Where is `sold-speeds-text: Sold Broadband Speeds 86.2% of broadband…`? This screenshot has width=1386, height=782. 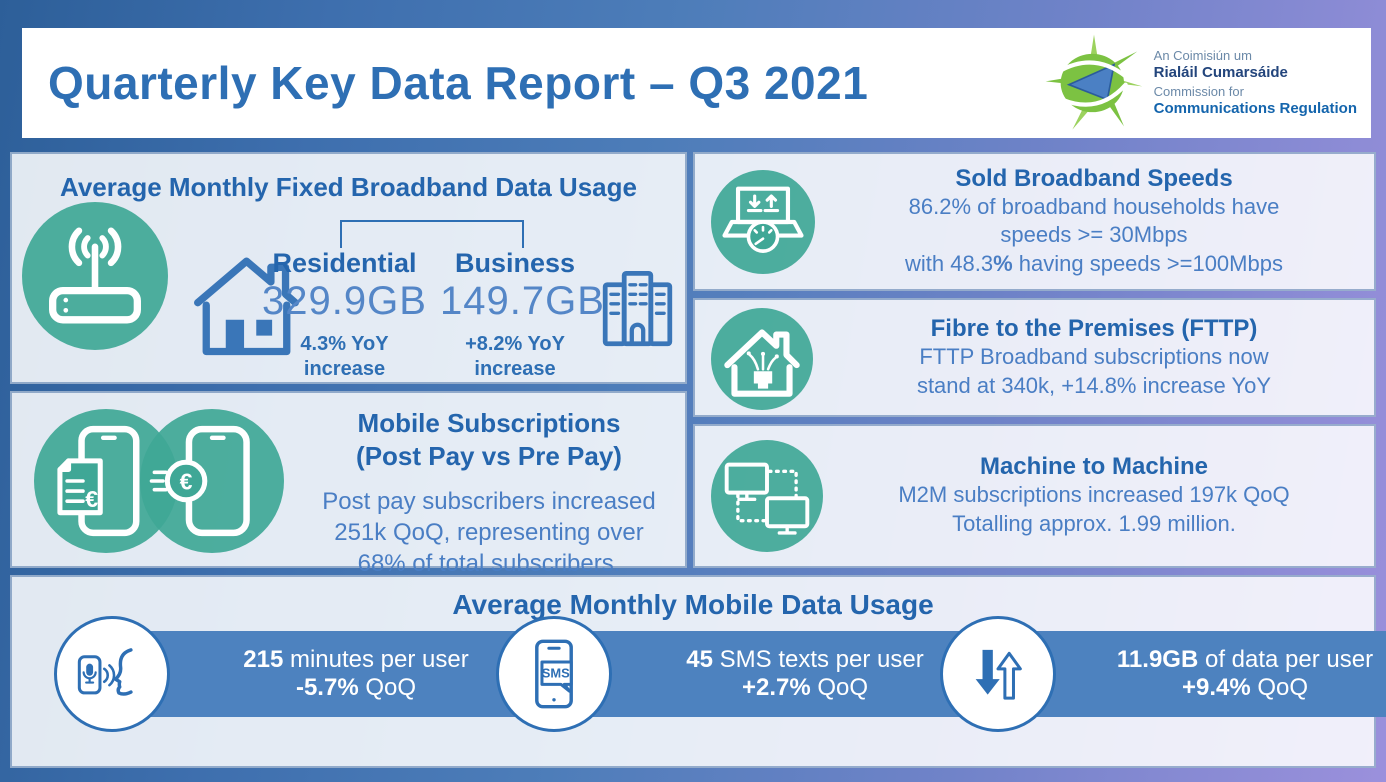
sold-speeds-text: Sold Broadband Speeds 86.2% of broadband… is located at coordinates (1094, 221).